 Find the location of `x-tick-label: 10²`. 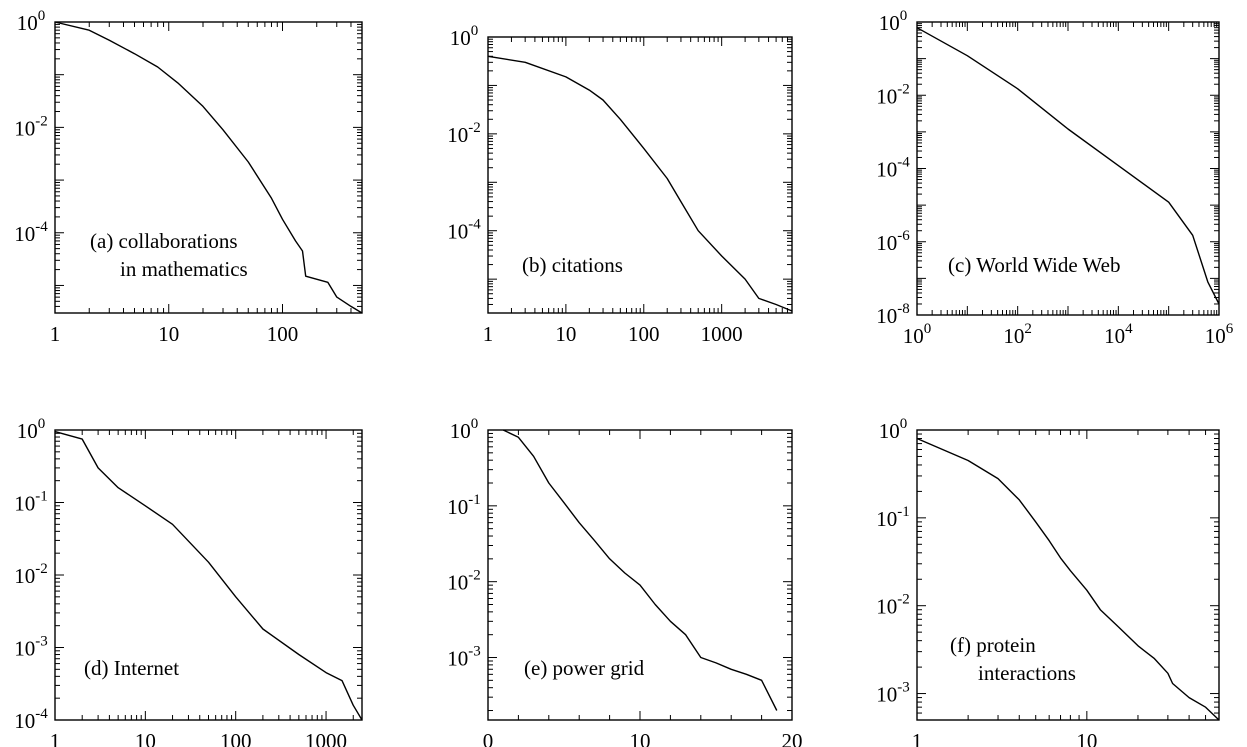

x-tick-label: 10² is located at coordinates (1017, 334).